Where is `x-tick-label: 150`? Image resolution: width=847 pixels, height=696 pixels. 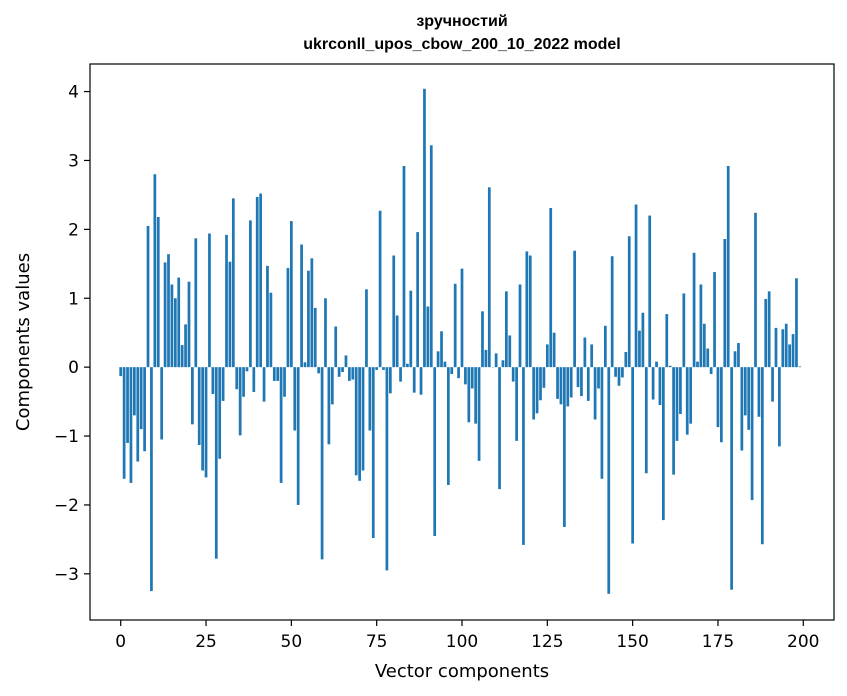
x-tick-label: 150 is located at coordinates (632, 642).